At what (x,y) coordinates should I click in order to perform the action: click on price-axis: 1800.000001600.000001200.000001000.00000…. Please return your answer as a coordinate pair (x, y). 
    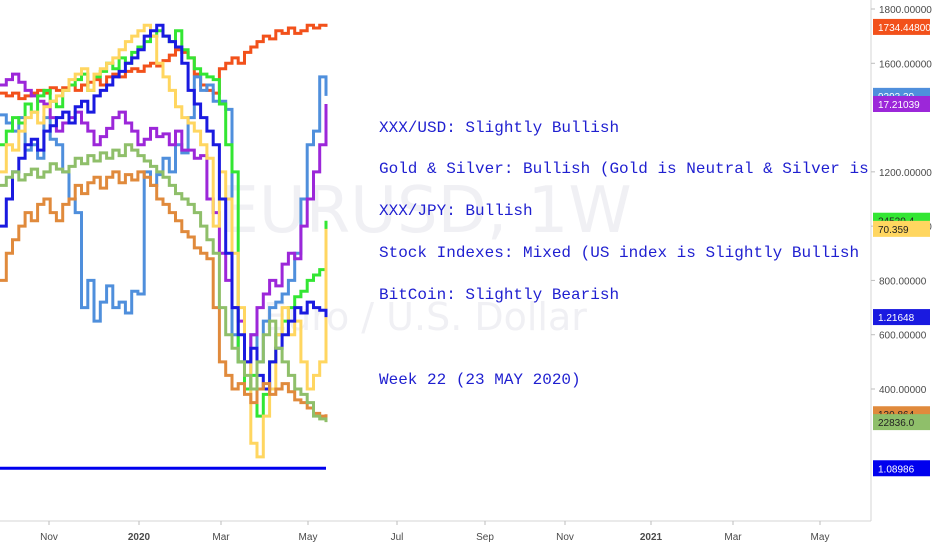
    Looking at the image, I should click on (901, 200).